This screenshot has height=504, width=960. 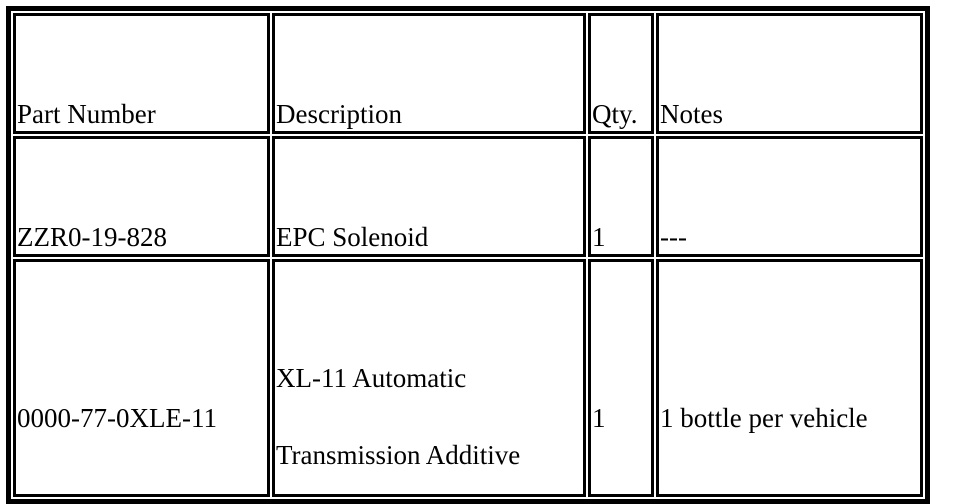 What do you see at coordinates (371, 378) in the screenshot?
I see `description-line: XL-11 Automatic` at bounding box center [371, 378].